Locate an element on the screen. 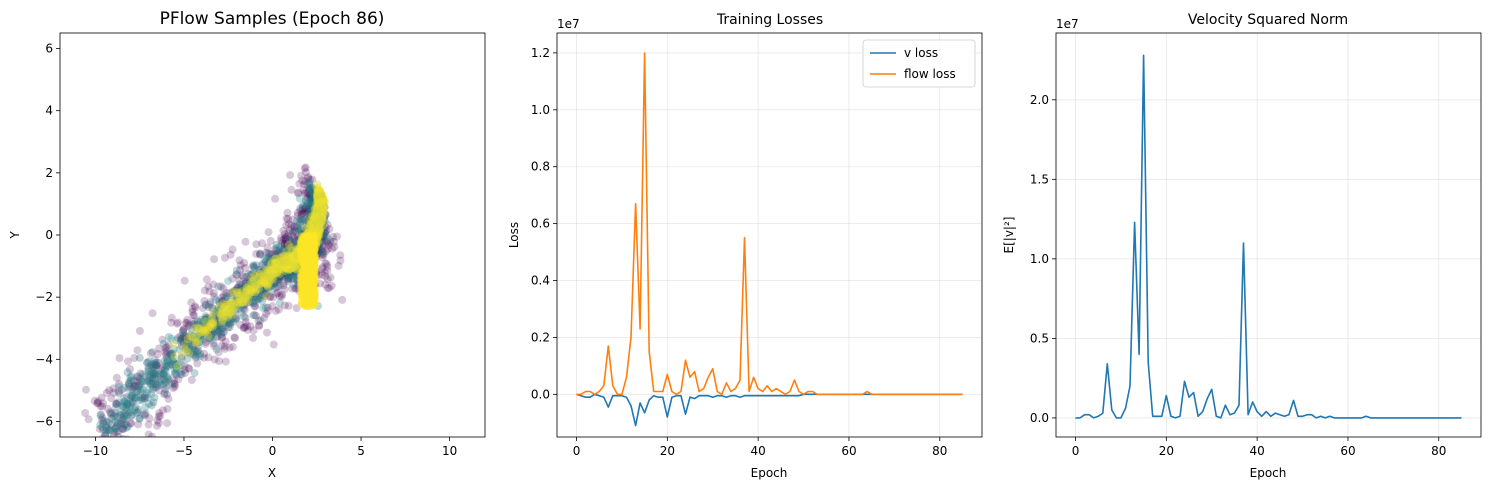  scatter-points is located at coordinates (214, 300).